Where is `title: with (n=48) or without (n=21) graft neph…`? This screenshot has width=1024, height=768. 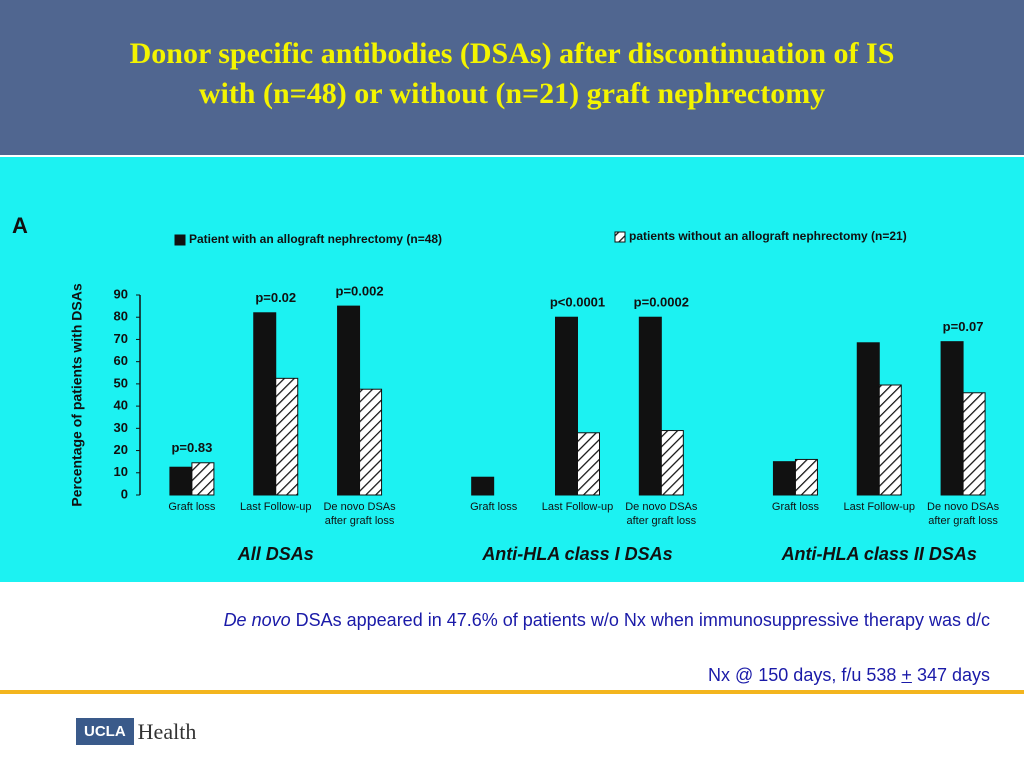
title: with (n=48) or without (n=21) graft neph… is located at coordinates (512, 93).